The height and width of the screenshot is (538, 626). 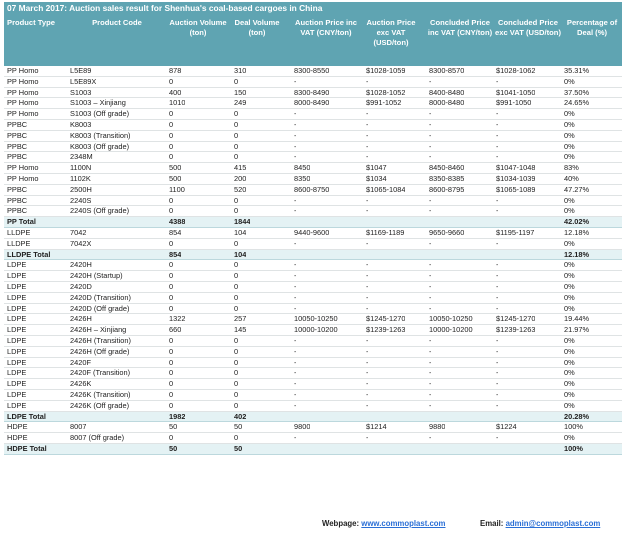 I want to click on total-row: LLDPE Total 854 104 12.18%, so click(x=313, y=255).